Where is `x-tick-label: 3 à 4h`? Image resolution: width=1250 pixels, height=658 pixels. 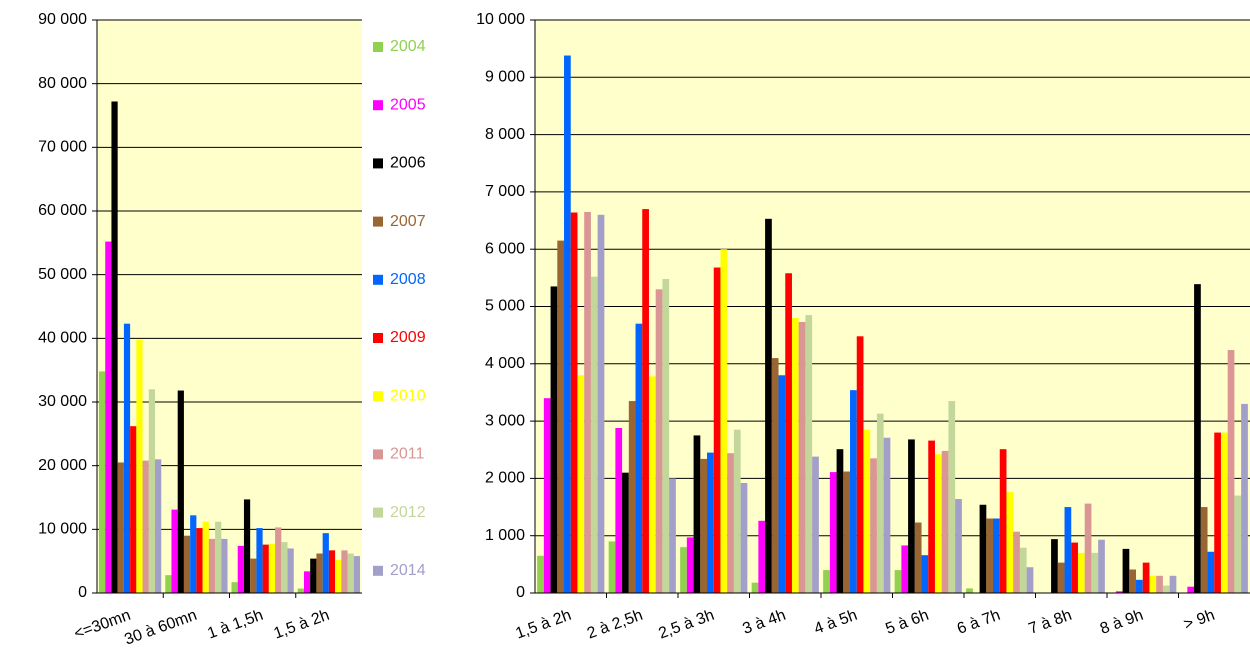 x-tick-label: 3 à 4h is located at coordinates (764, 622).